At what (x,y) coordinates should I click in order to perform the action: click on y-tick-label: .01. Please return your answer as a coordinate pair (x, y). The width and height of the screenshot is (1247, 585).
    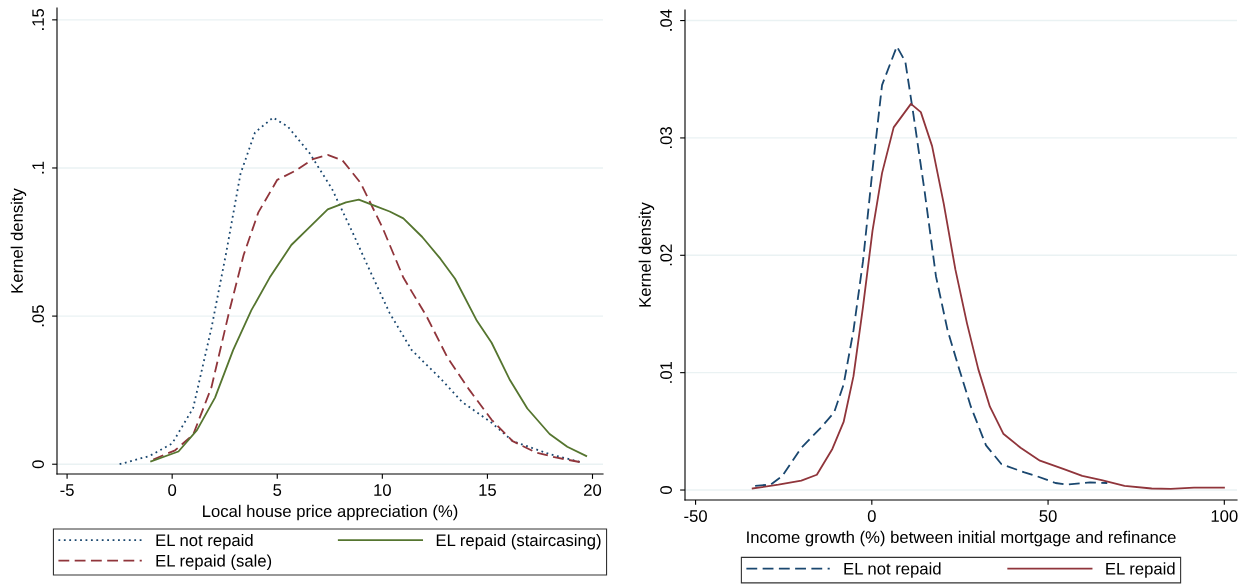
    Looking at the image, I should click on (666, 372).